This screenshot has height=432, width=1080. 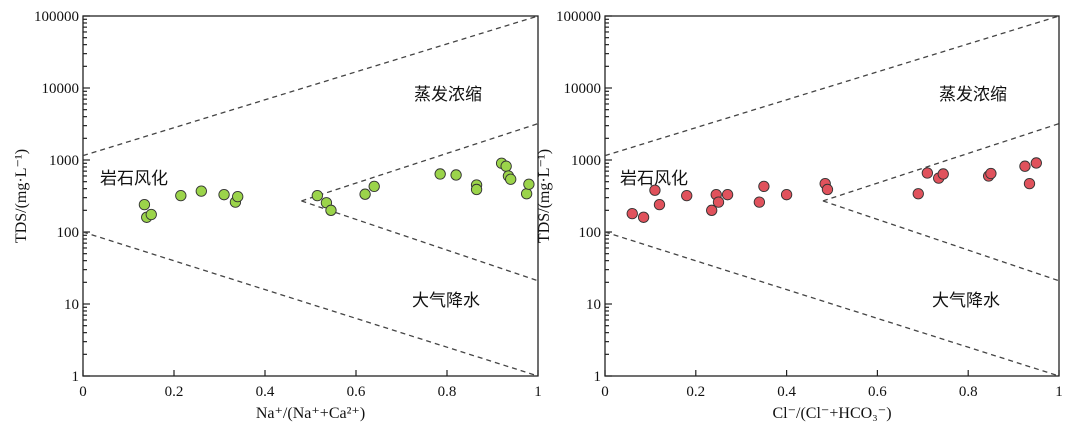 I want to click on y-tick-label-2-2: 100, so click(x=590, y=233).